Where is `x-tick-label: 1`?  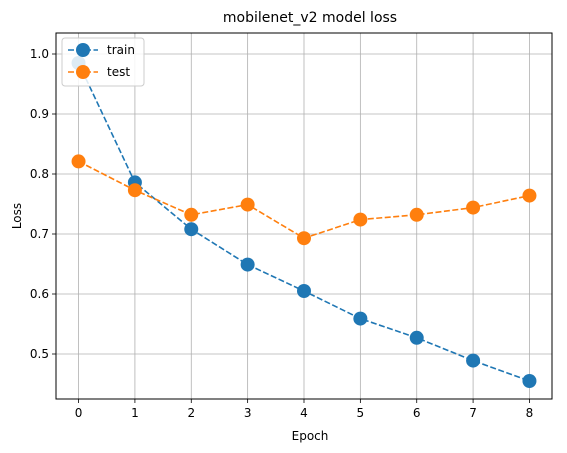
x-tick-label: 1 is located at coordinates (135, 413).